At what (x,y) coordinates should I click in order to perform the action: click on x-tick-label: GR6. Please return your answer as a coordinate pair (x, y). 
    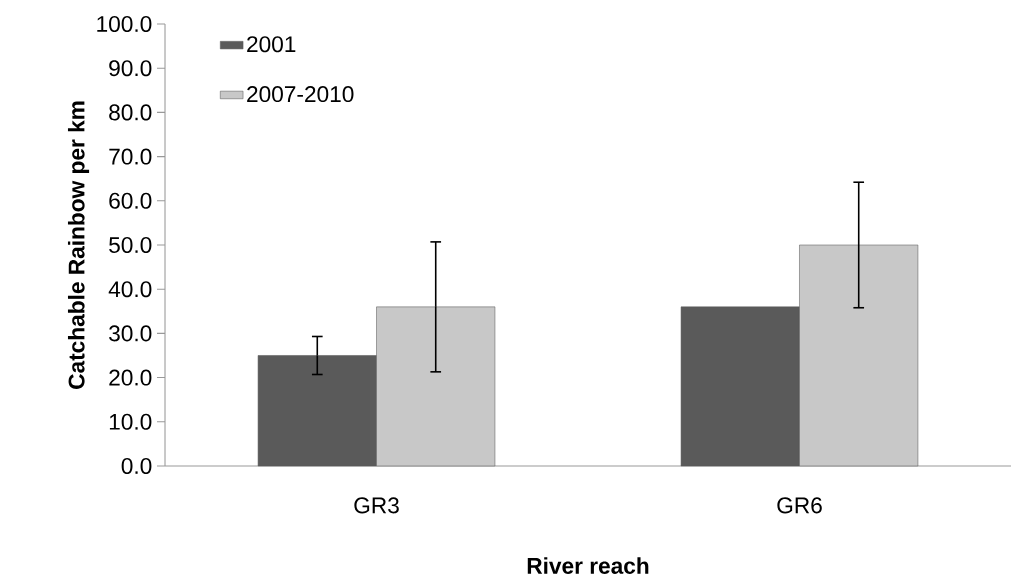
    Looking at the image, I should click on (799, 505).